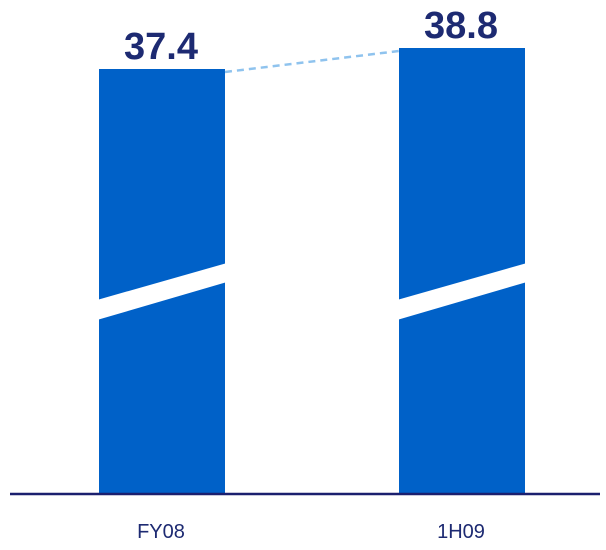 Image resolution: width=606 pixels, height=550 pixels. I want to click on axis-break-fy08, so click(162, 291).